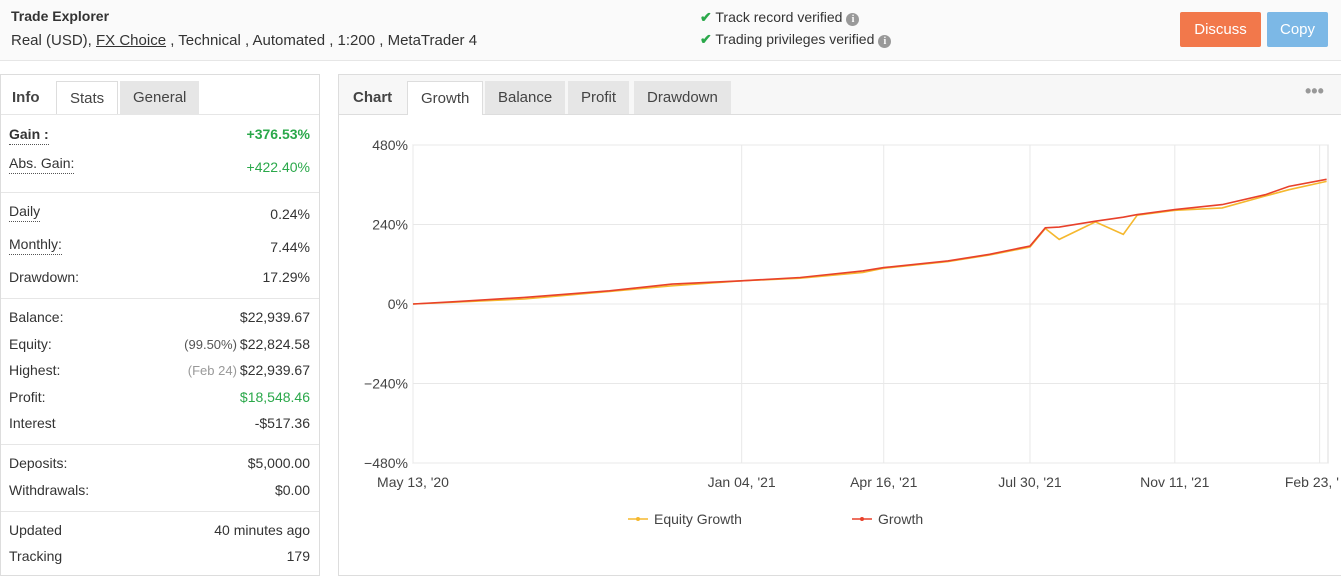  I want to click on tab: Drawdown, so click(682, 97).